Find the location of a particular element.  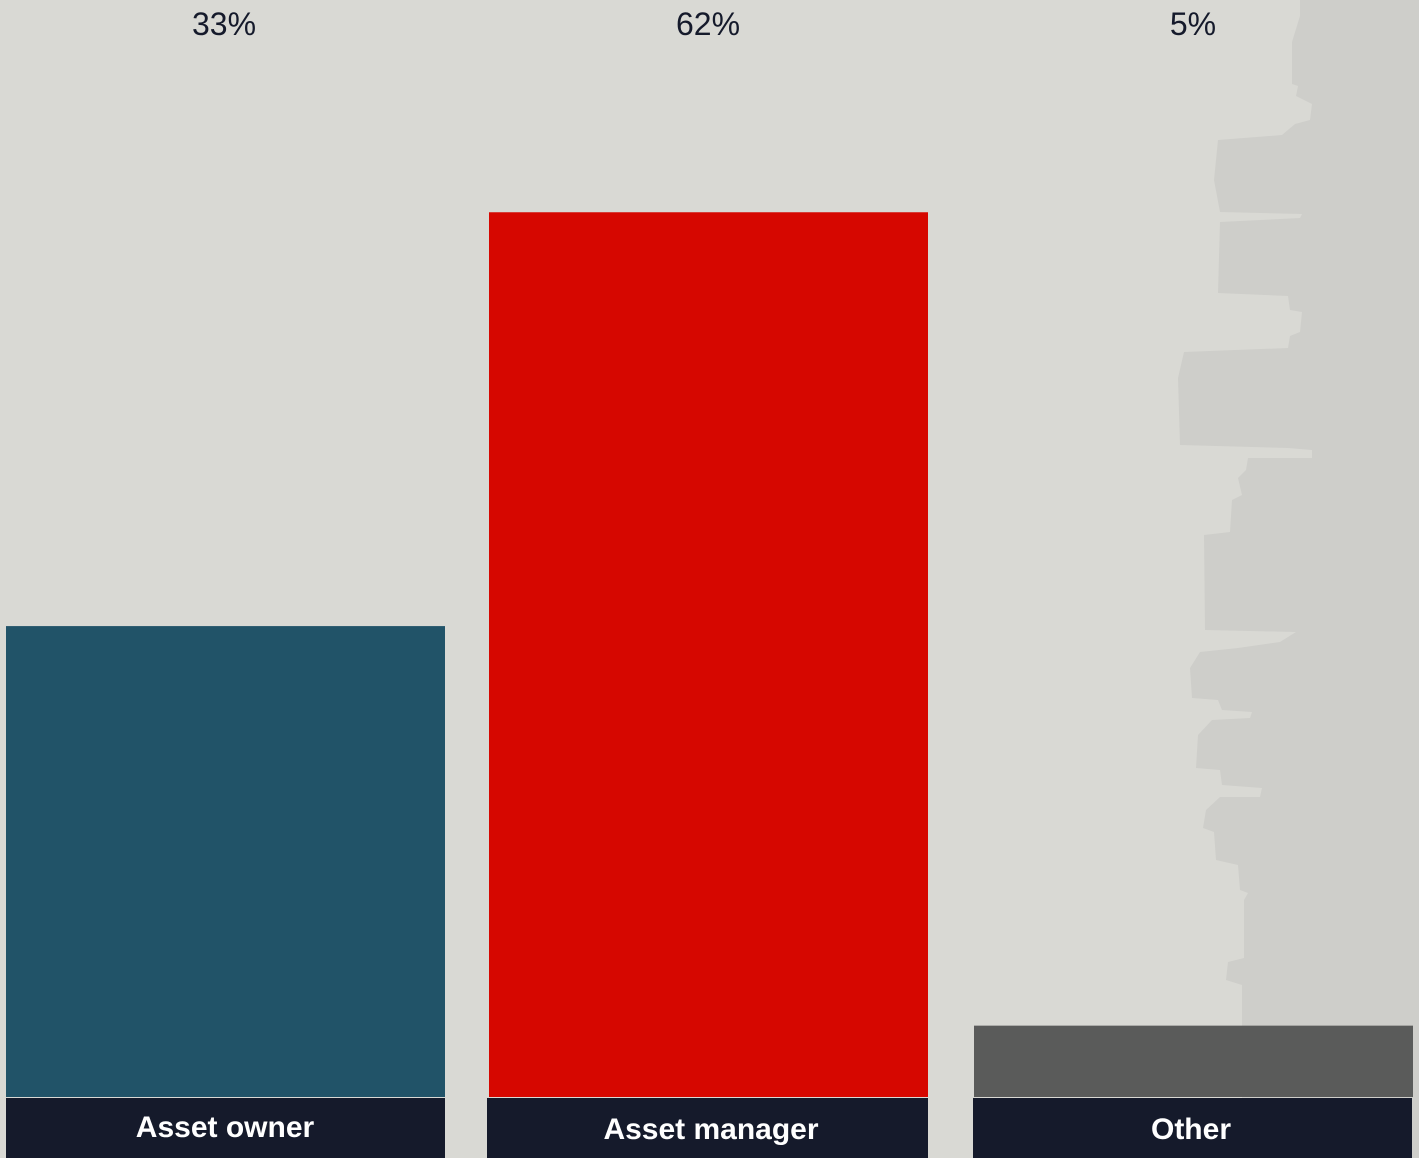

value-label-asset-manager: 62% is located at coordinates (708, 24).